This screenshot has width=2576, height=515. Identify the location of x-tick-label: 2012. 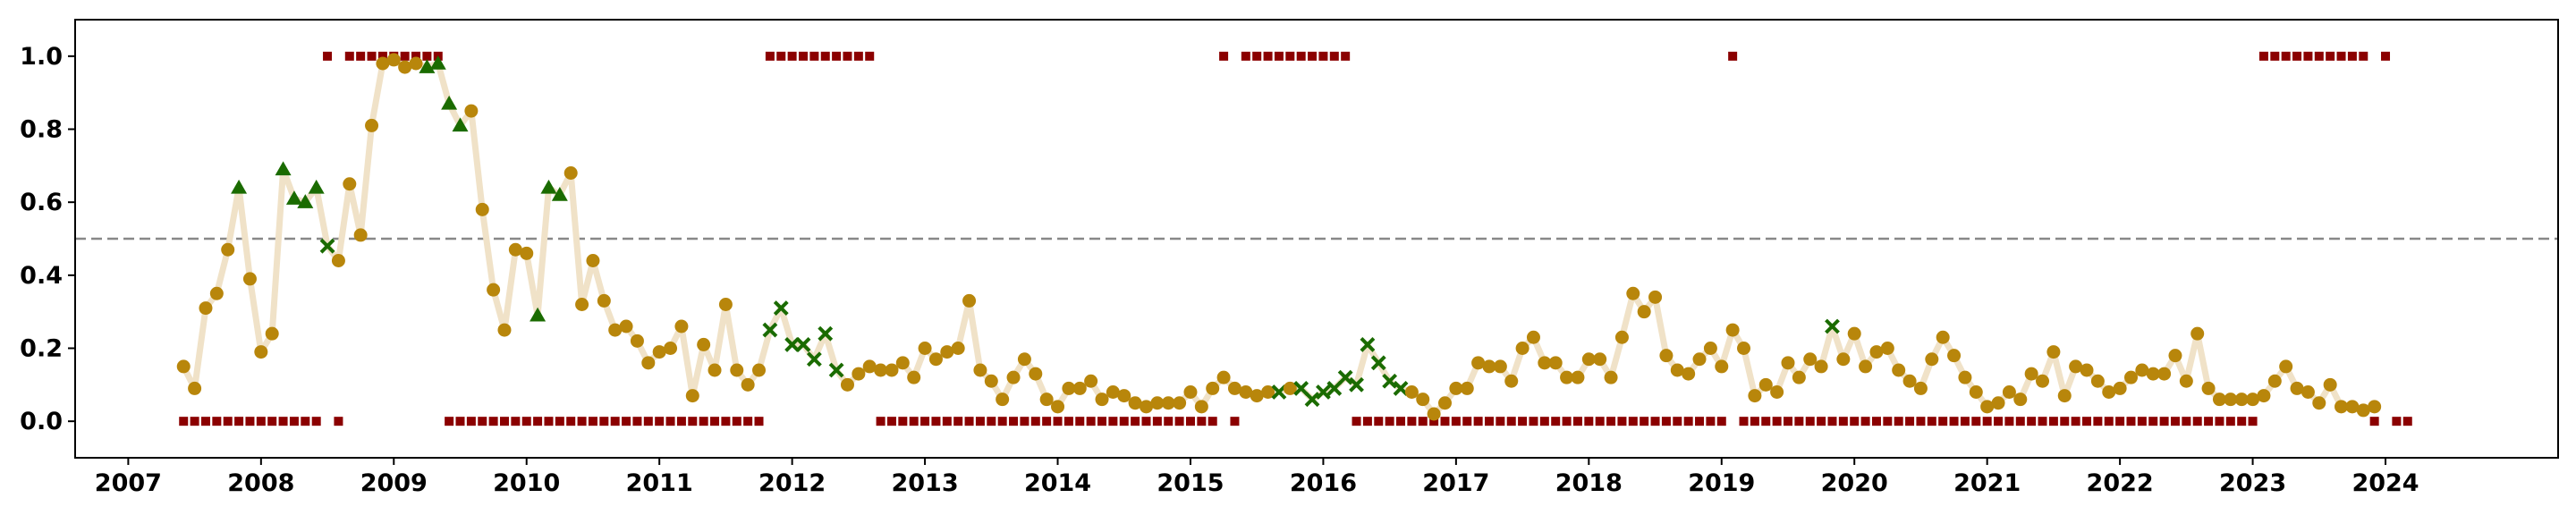
(792, 483).